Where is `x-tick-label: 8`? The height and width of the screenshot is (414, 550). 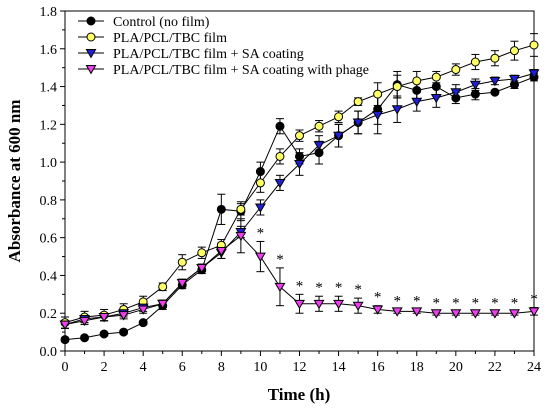 x-tick-label: 8 is located at coordinates (221, 367).